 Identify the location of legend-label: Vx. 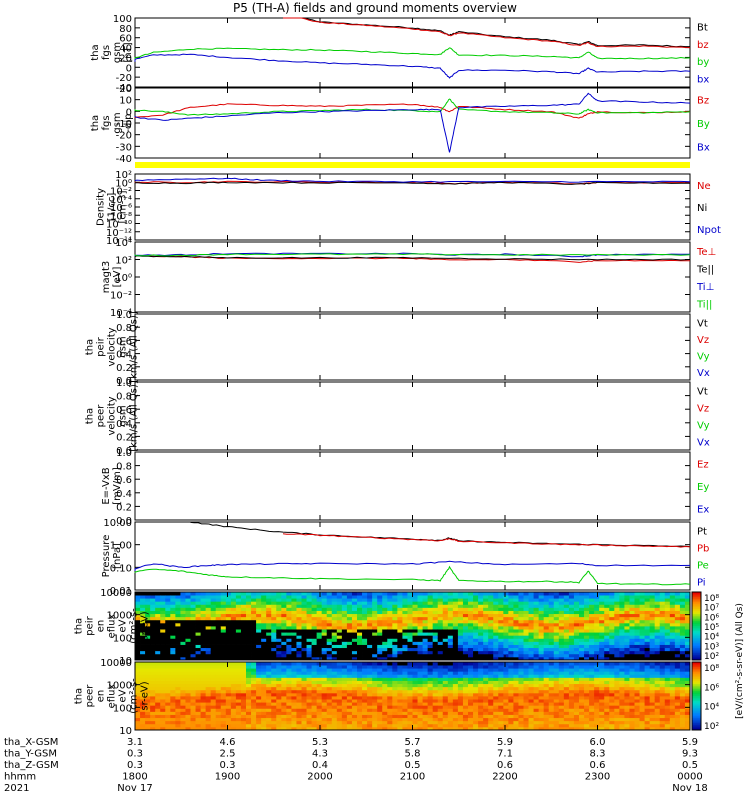
(703, 443).